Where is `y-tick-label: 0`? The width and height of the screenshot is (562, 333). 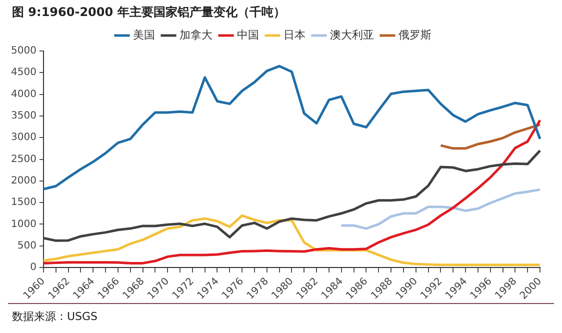
y-tick-label: 0 is located at coordinates (33, 268).